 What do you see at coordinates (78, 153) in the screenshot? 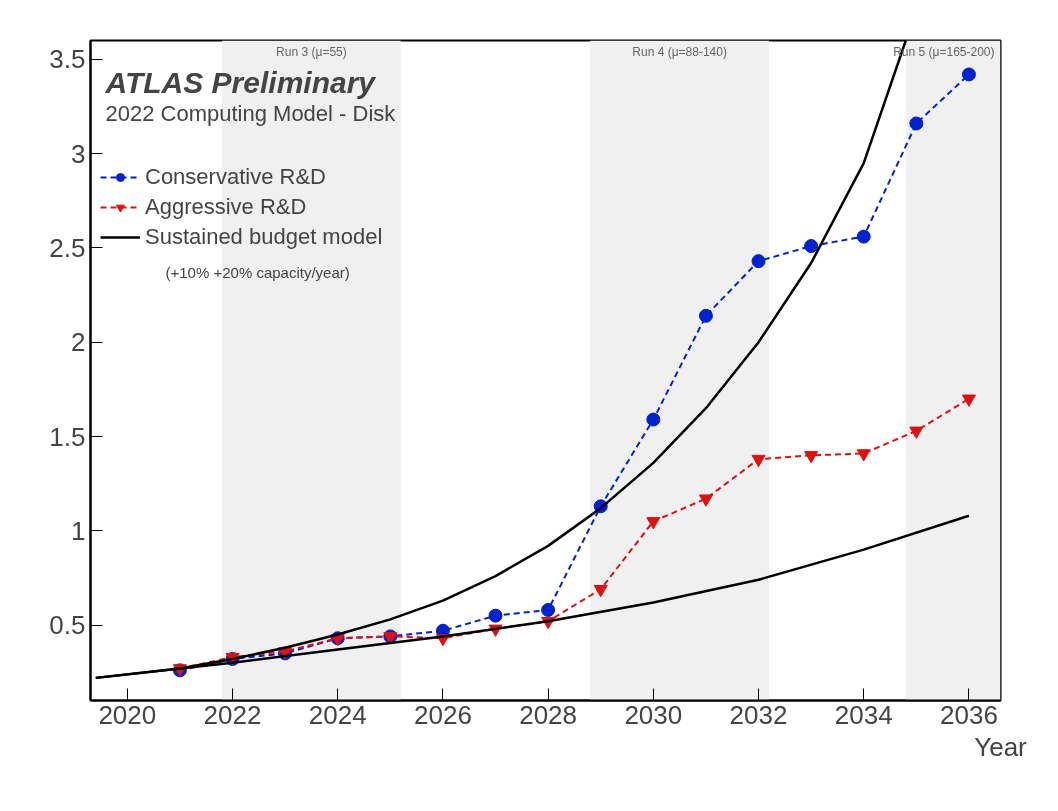
I see `y-tick-label: 3` at bounding box center [78, 153].